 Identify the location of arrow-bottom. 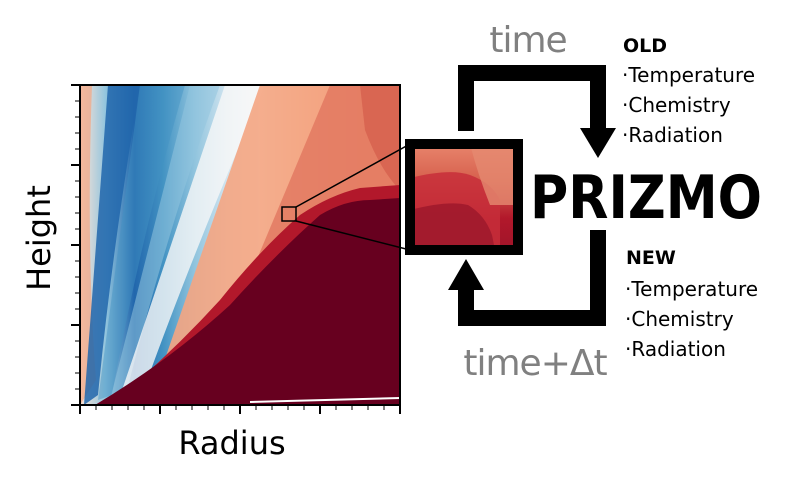
(532, 278).